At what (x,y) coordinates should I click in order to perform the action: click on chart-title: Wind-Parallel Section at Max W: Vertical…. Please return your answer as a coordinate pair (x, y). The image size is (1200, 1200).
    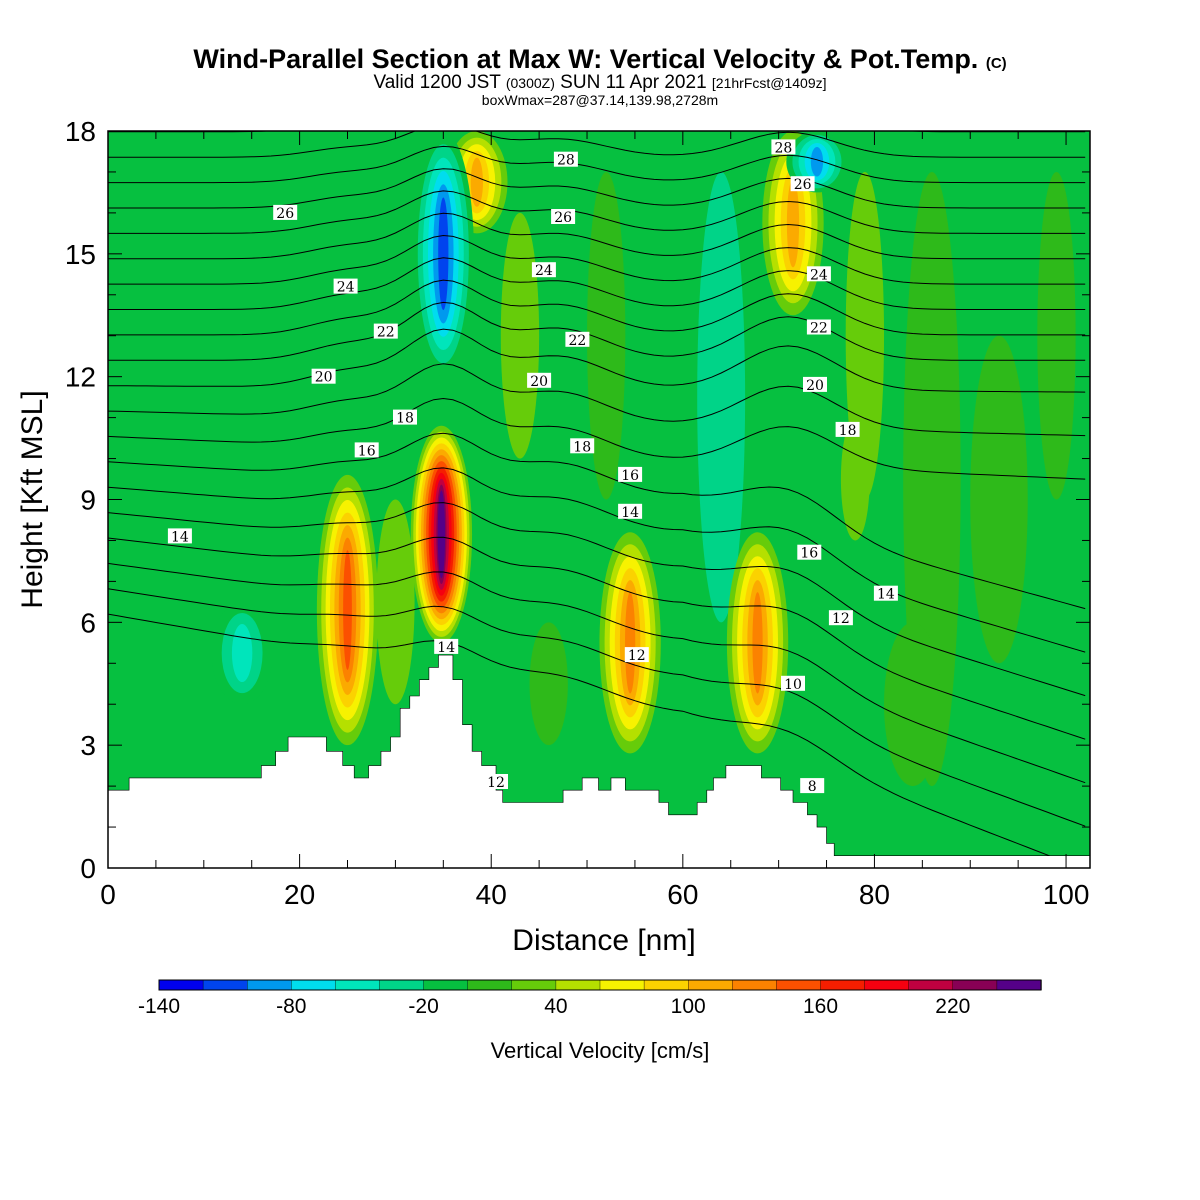
    Looking at the image, I should click on (600, 59).